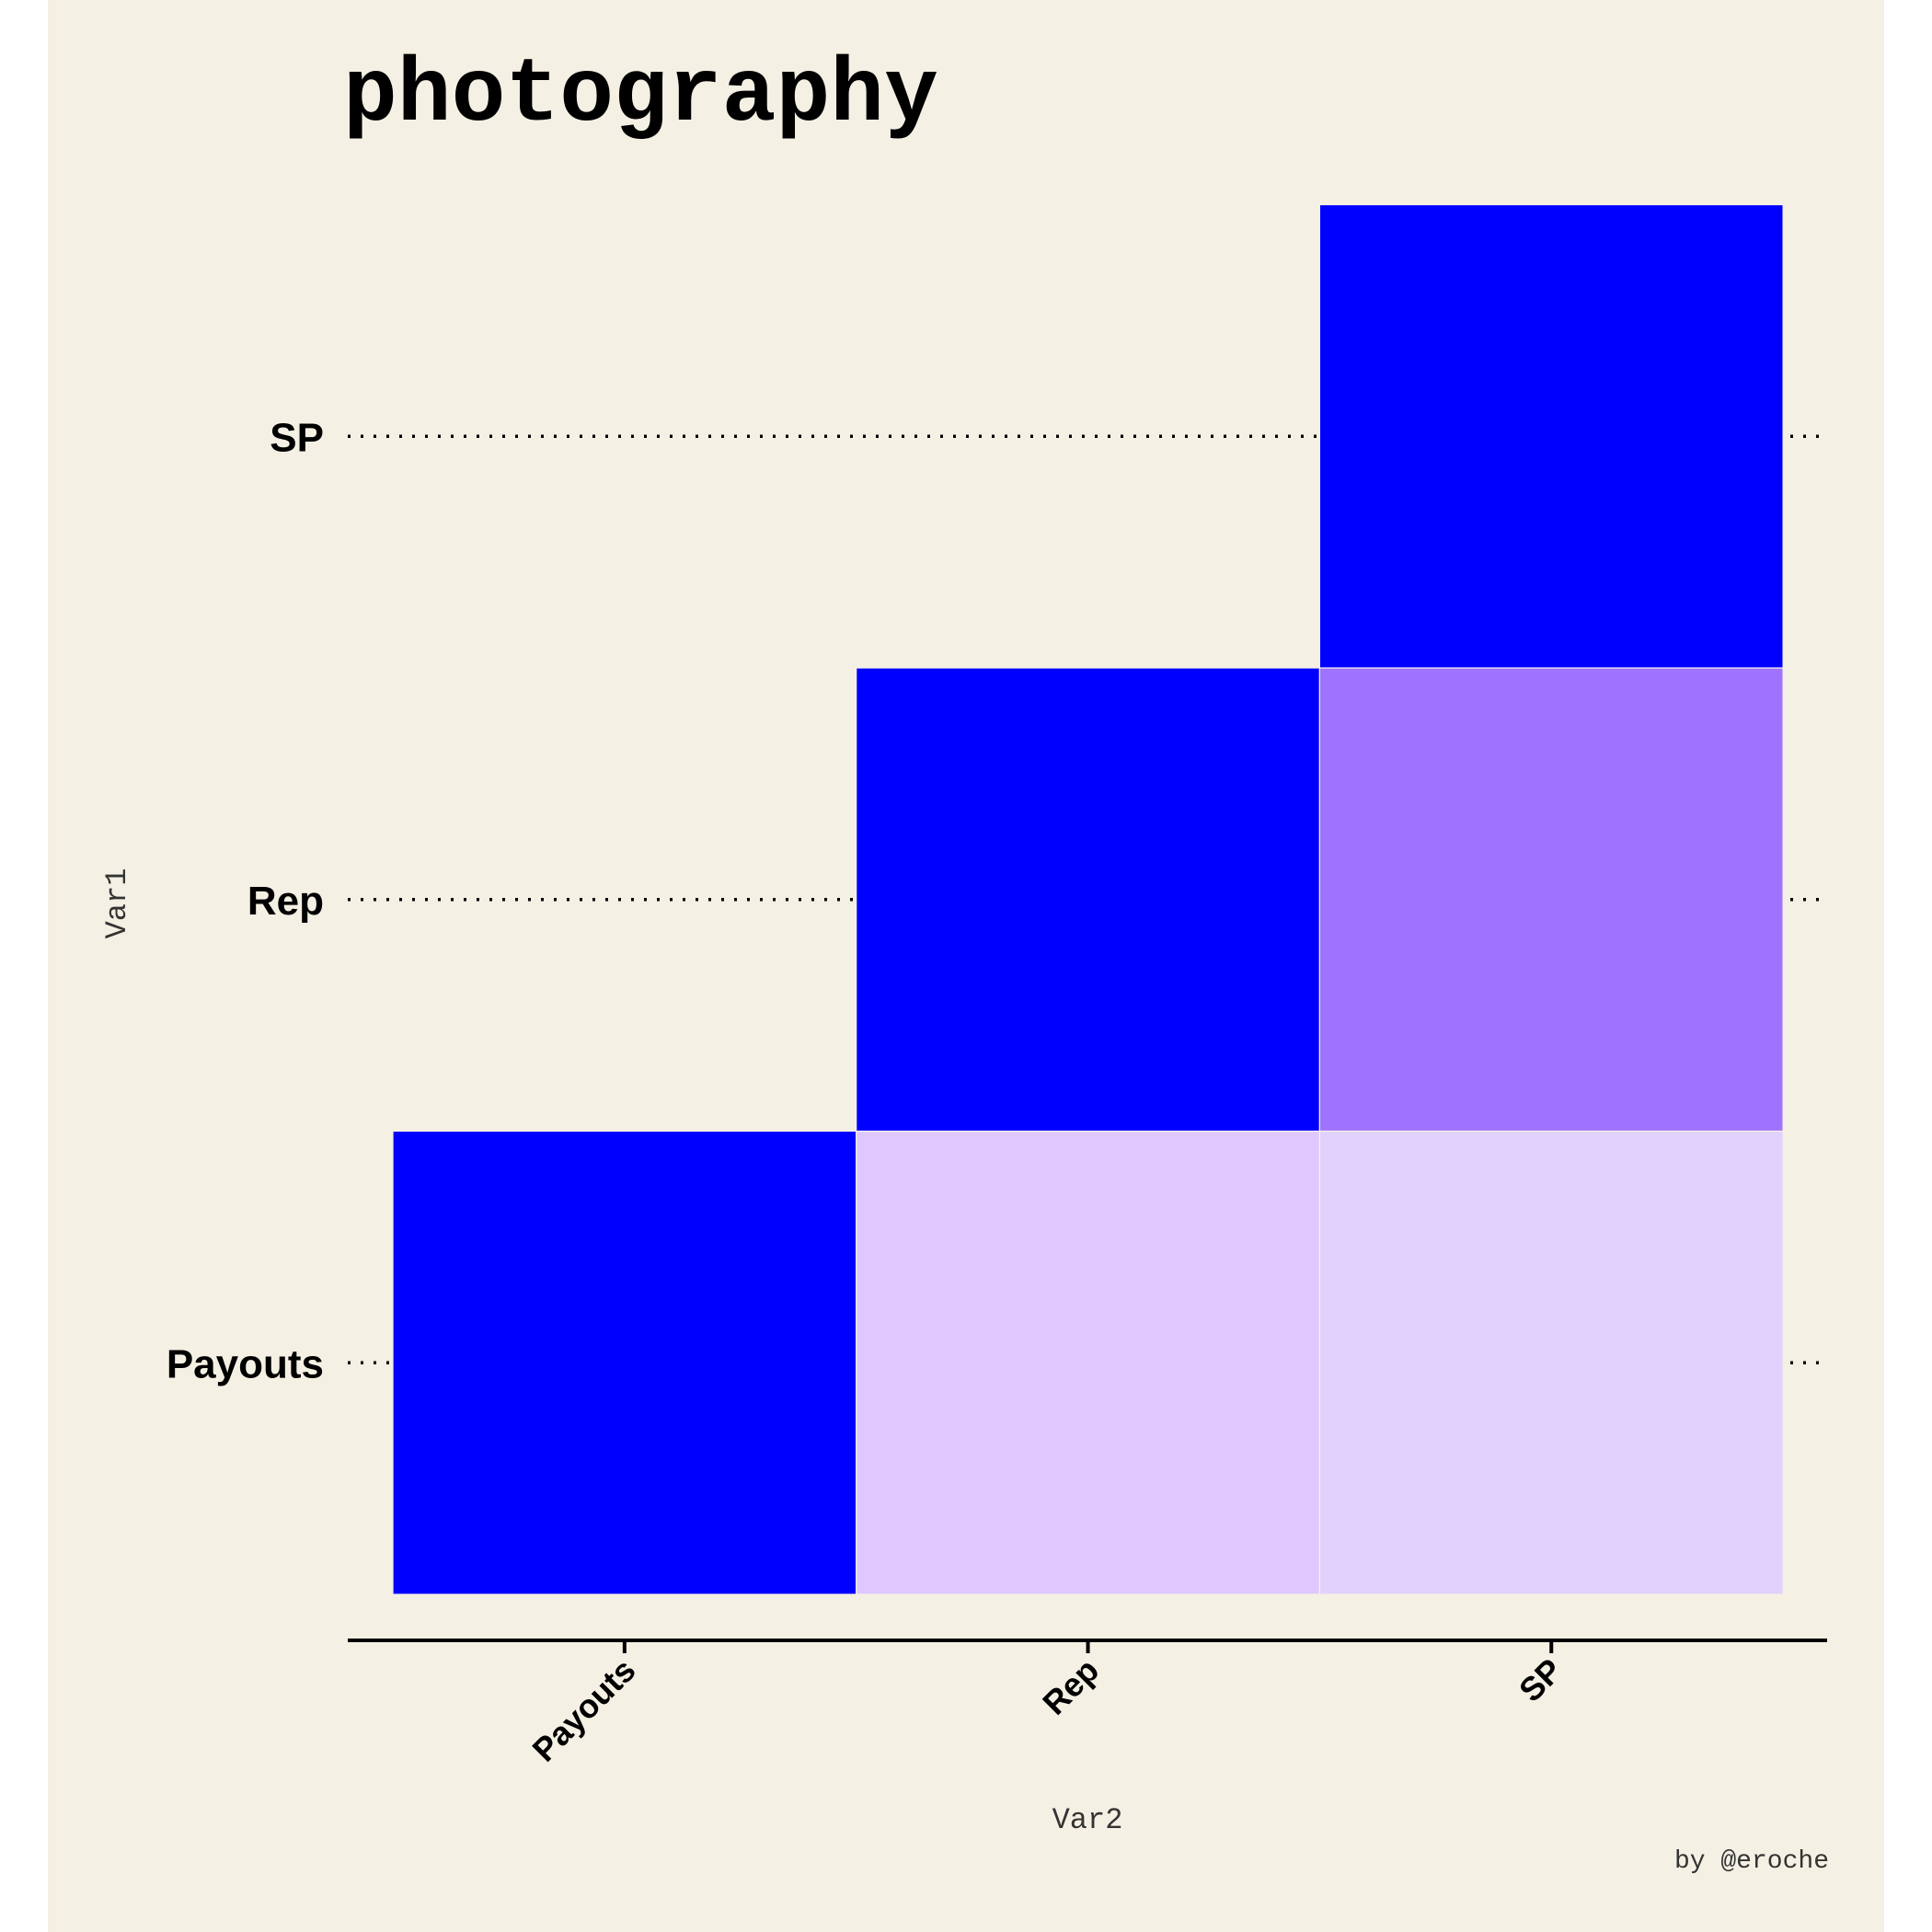 The height and width of the screenshot is (1932, 1932). I want to click on chart-title: photography, so click(640, 96).